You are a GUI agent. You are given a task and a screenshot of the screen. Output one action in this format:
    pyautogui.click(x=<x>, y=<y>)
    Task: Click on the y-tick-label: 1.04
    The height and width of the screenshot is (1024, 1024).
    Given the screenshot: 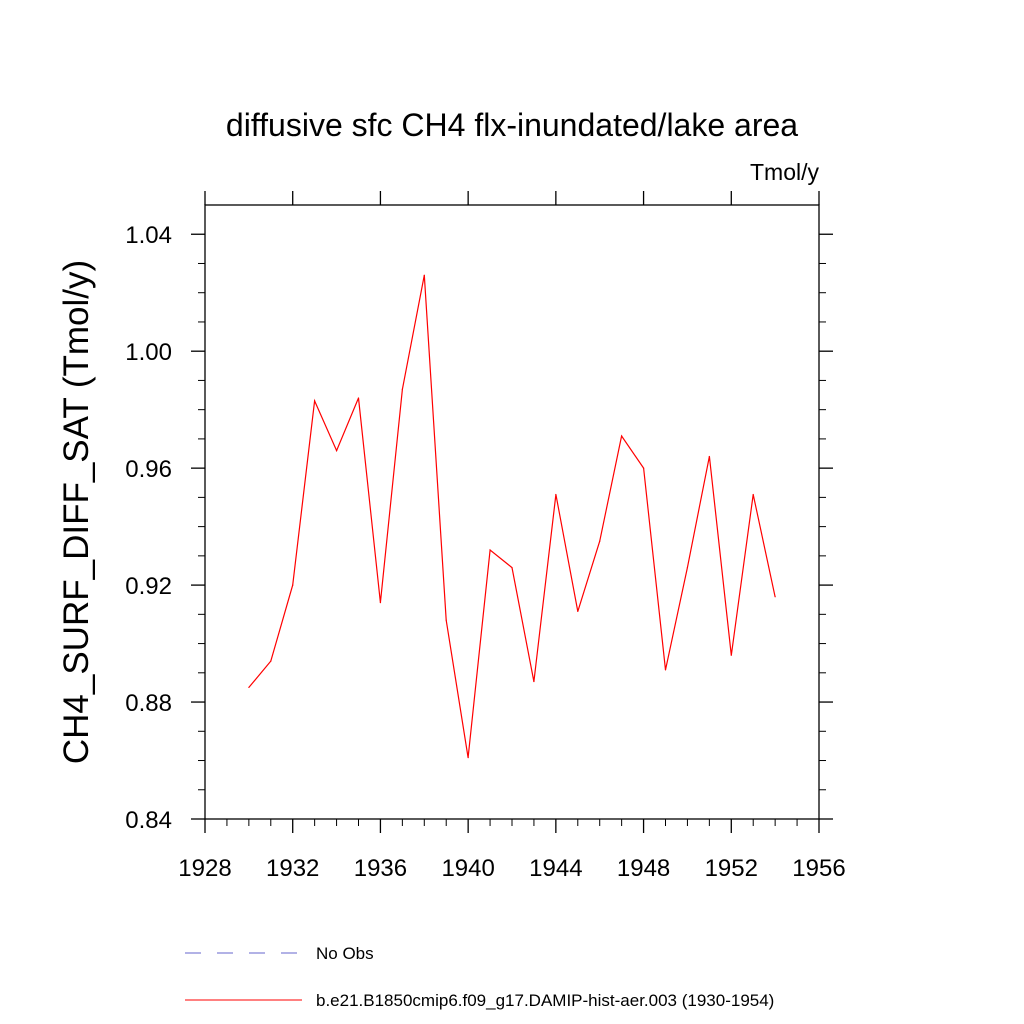 What is the action you would take?
    pyautogui.click(x=148, y=235)
    